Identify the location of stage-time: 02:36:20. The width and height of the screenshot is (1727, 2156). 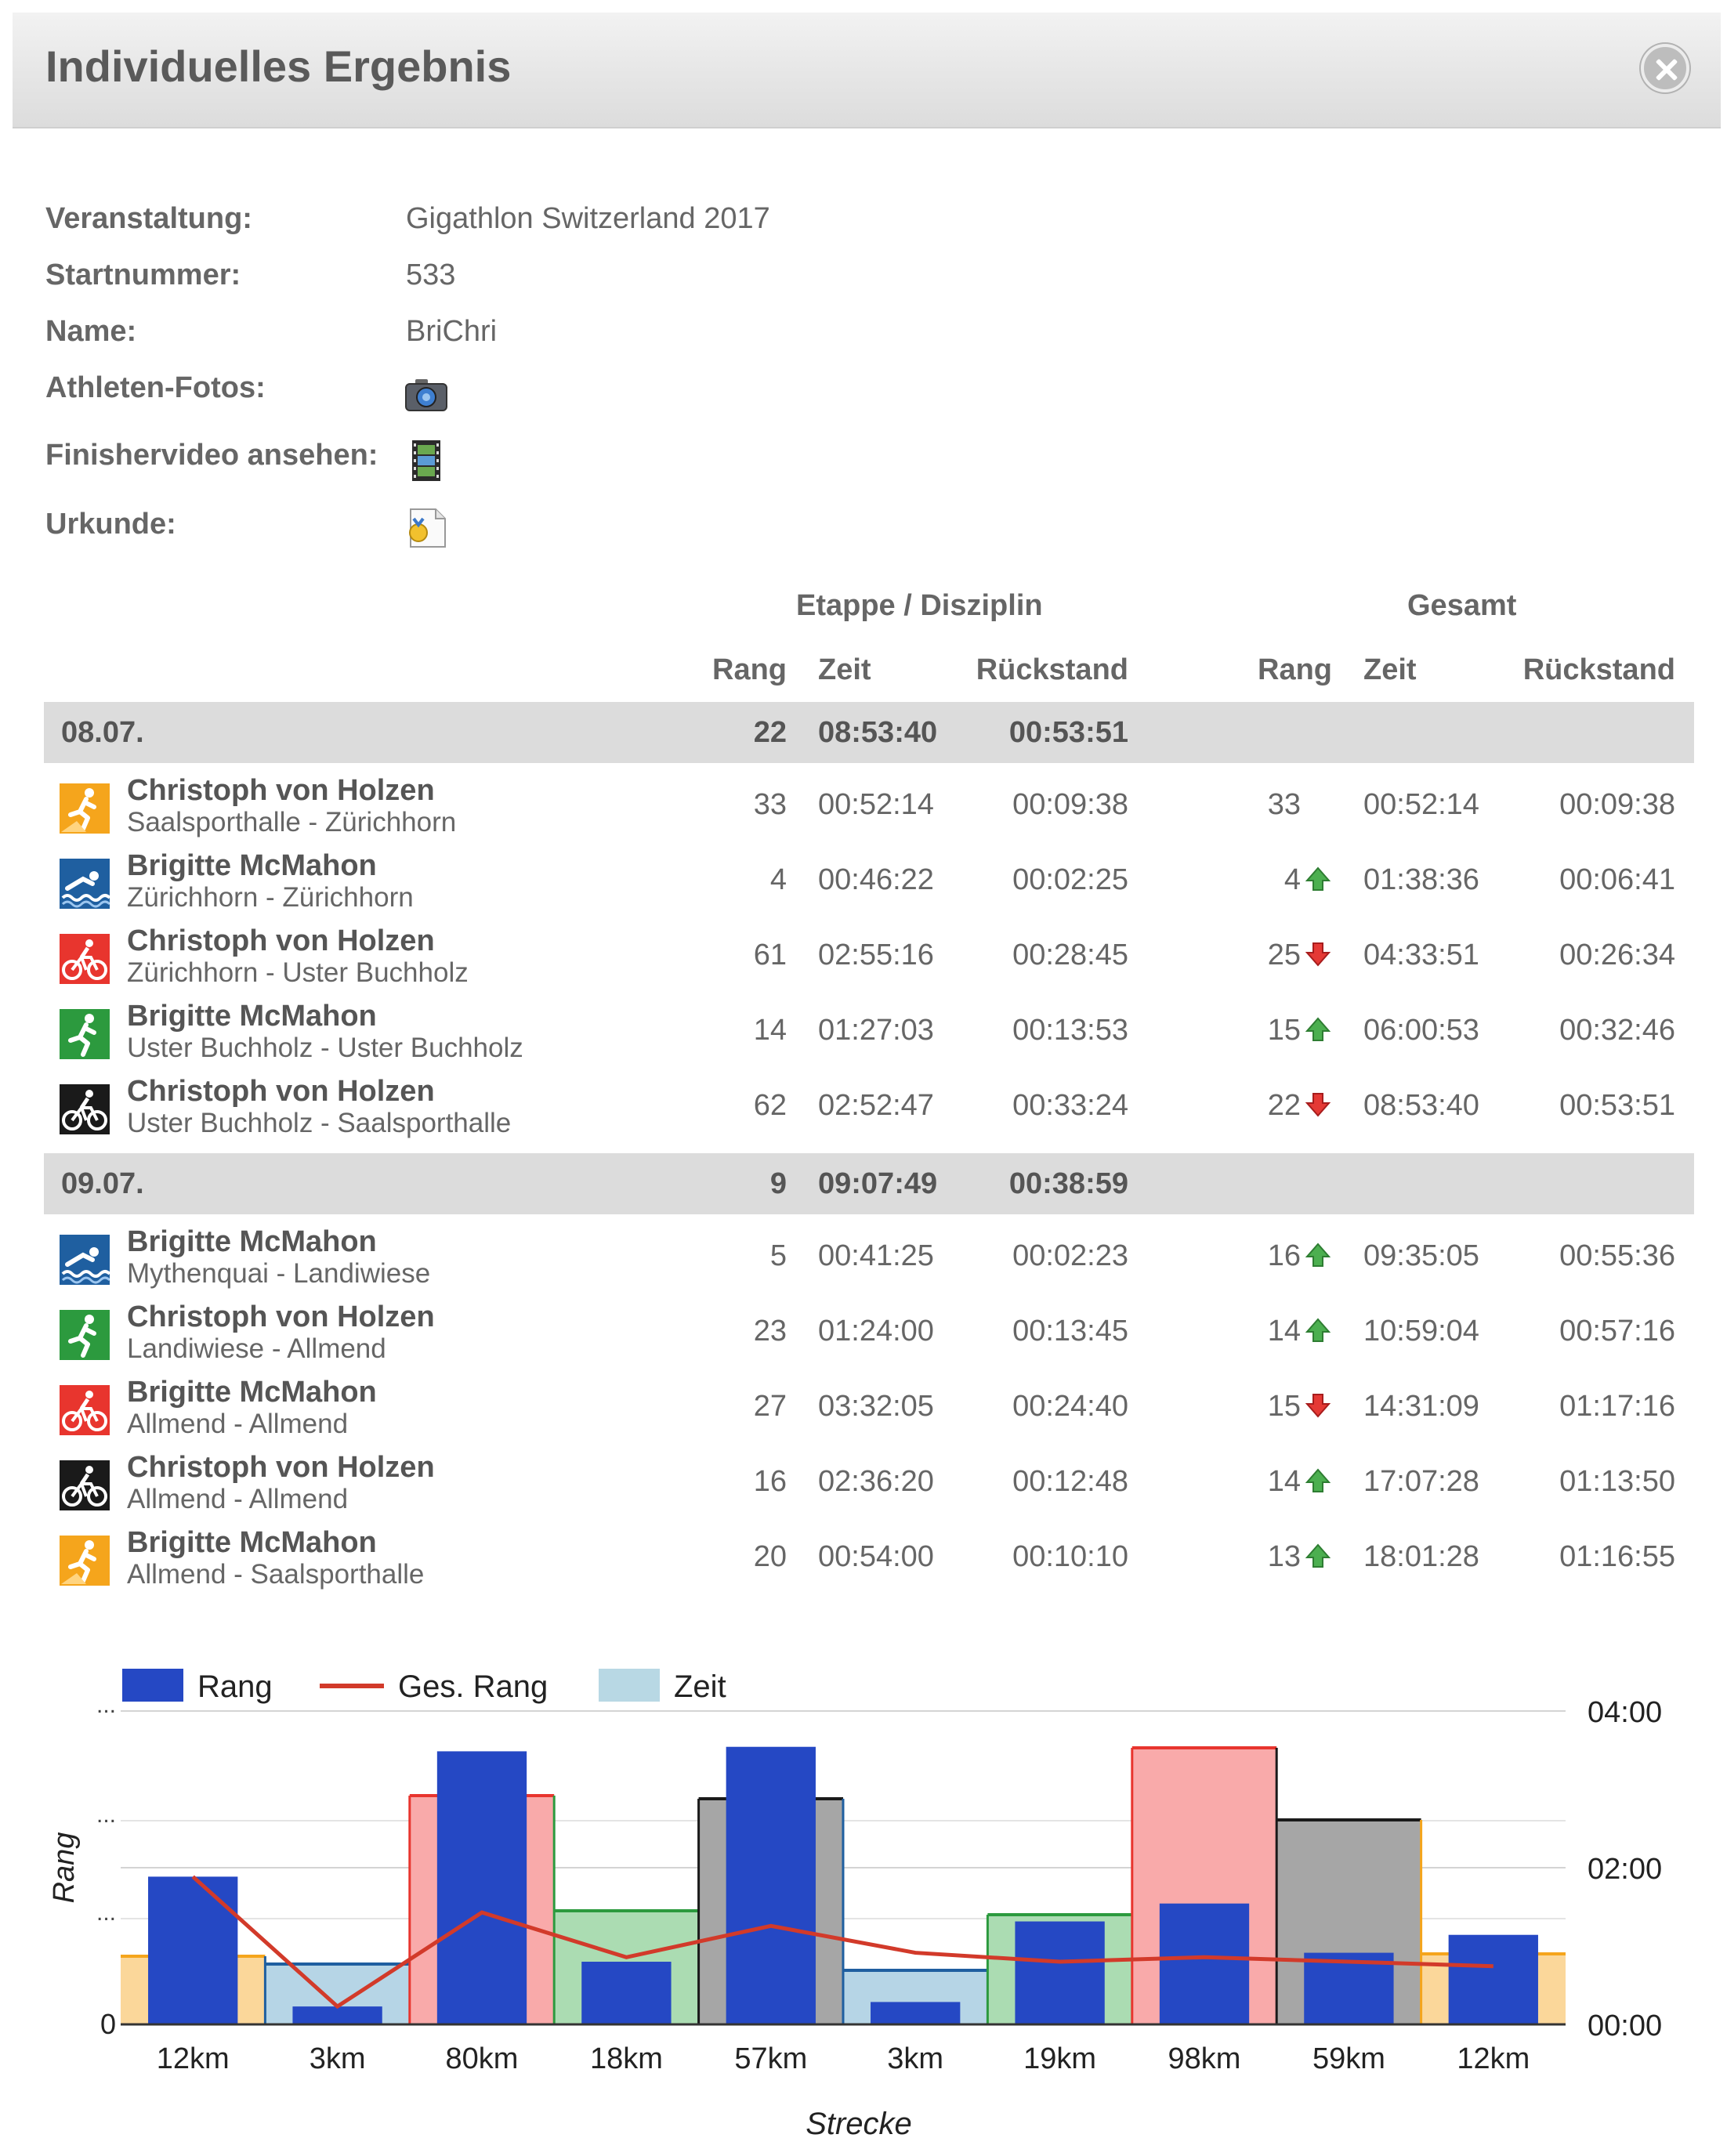
(876, 1481).